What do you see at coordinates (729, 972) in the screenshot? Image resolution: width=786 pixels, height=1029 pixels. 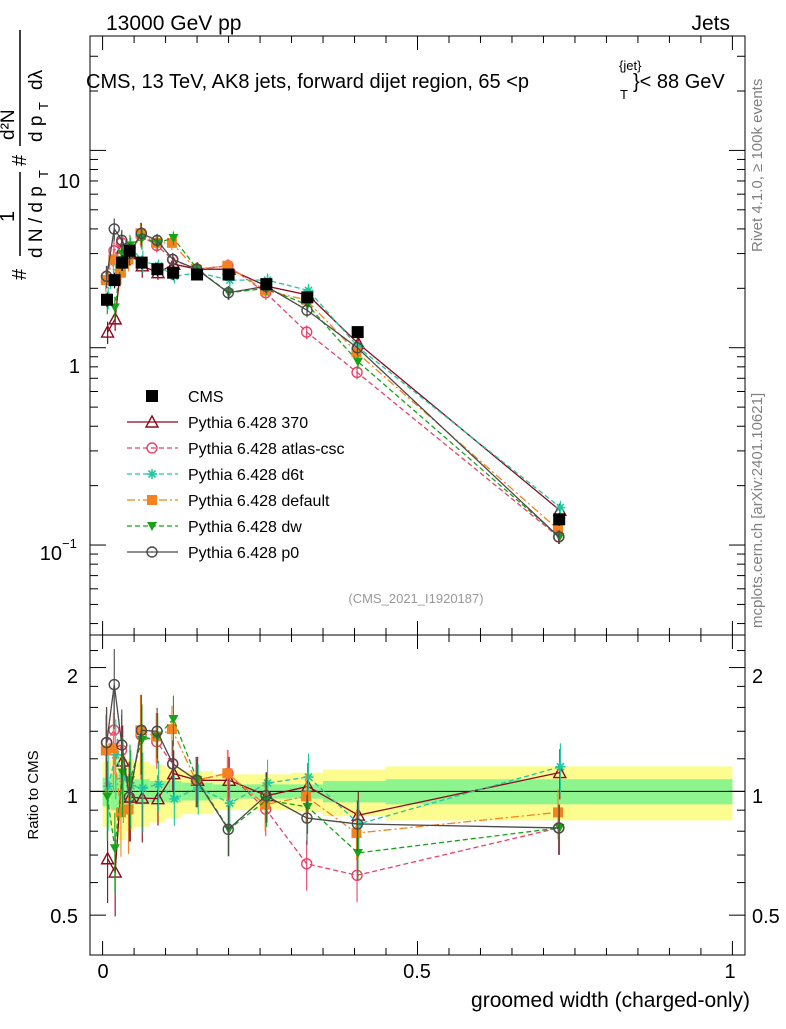 I see `xtick-1: 1` at bounding box center [729, 972].